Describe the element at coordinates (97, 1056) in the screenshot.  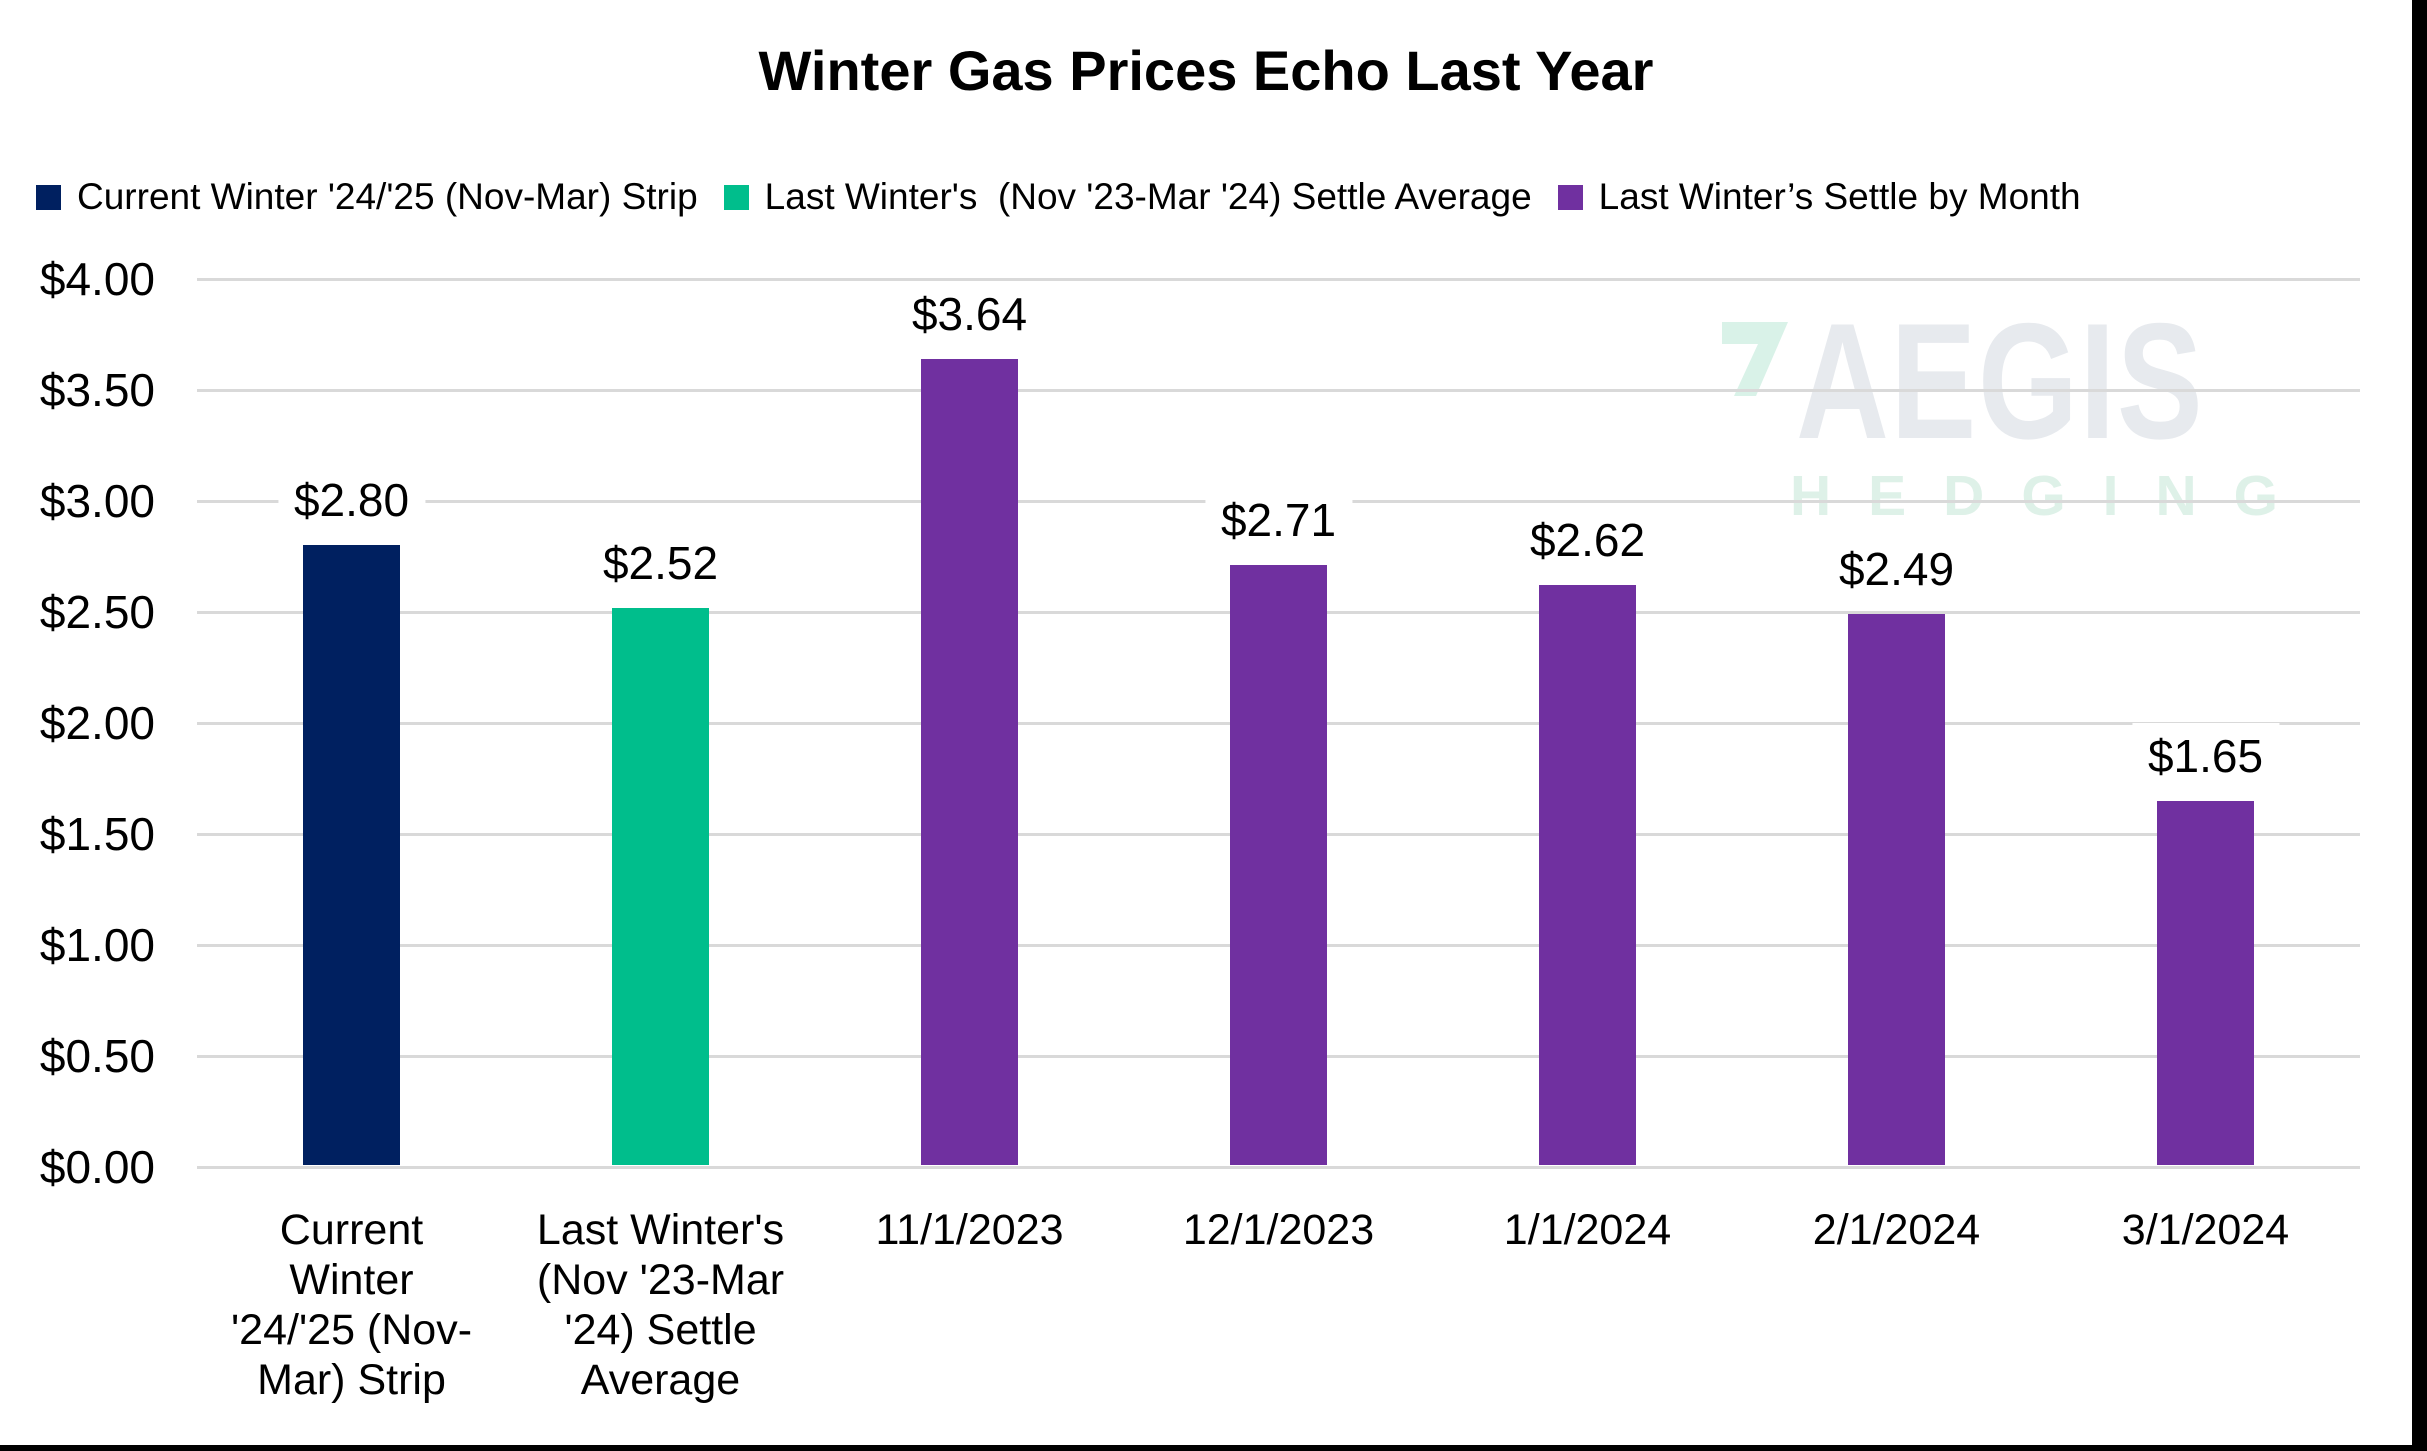
I see `y-axis-tick: $0.50` at that location.